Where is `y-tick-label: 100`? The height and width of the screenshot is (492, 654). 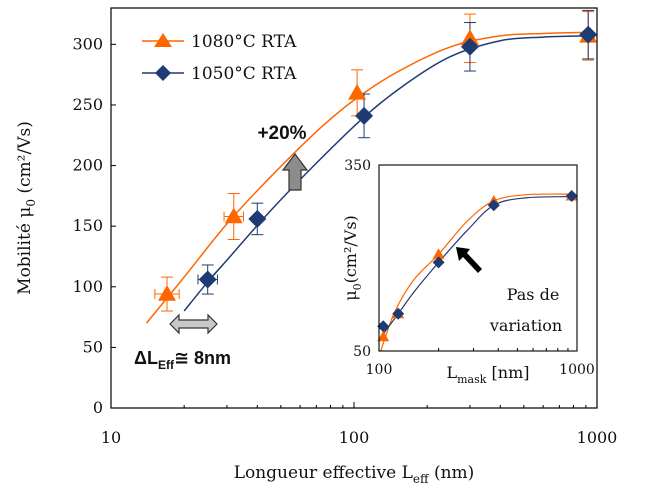 y-tick-label: 100 is located at coordinates (87, 286).